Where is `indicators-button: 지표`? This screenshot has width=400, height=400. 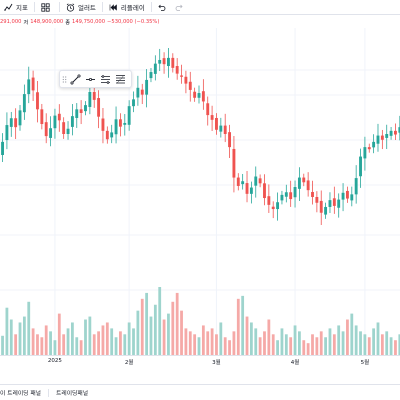 indicators-button: 지표 is located at coordinates (16, 7).